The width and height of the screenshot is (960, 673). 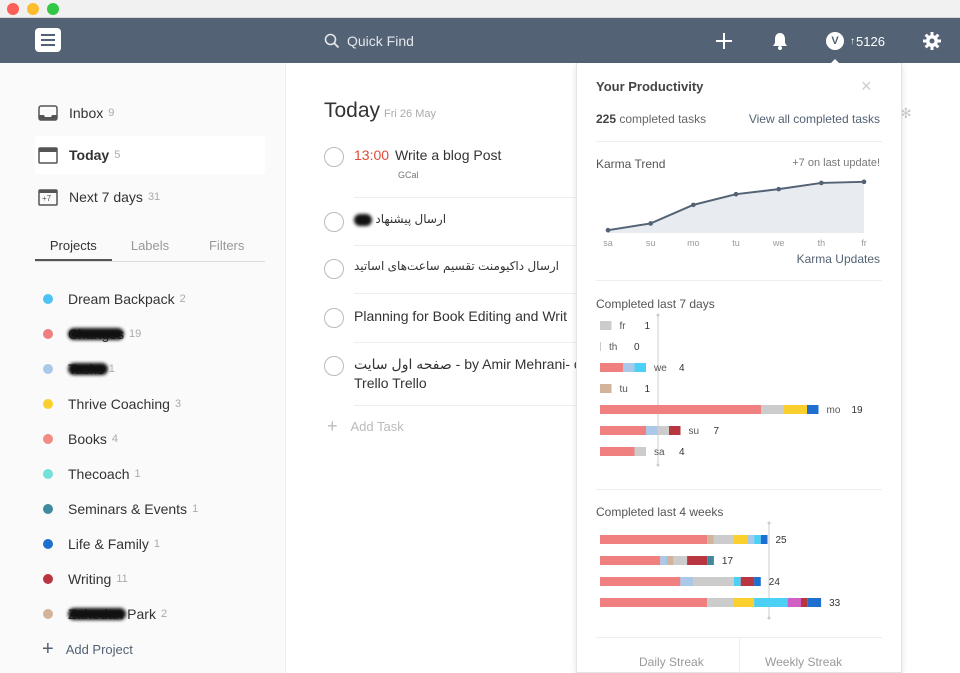 What do you see at coordinates (99, 474) in the screenshot?
I see `project-label: Thecoach` at bounding box center [99, 474].